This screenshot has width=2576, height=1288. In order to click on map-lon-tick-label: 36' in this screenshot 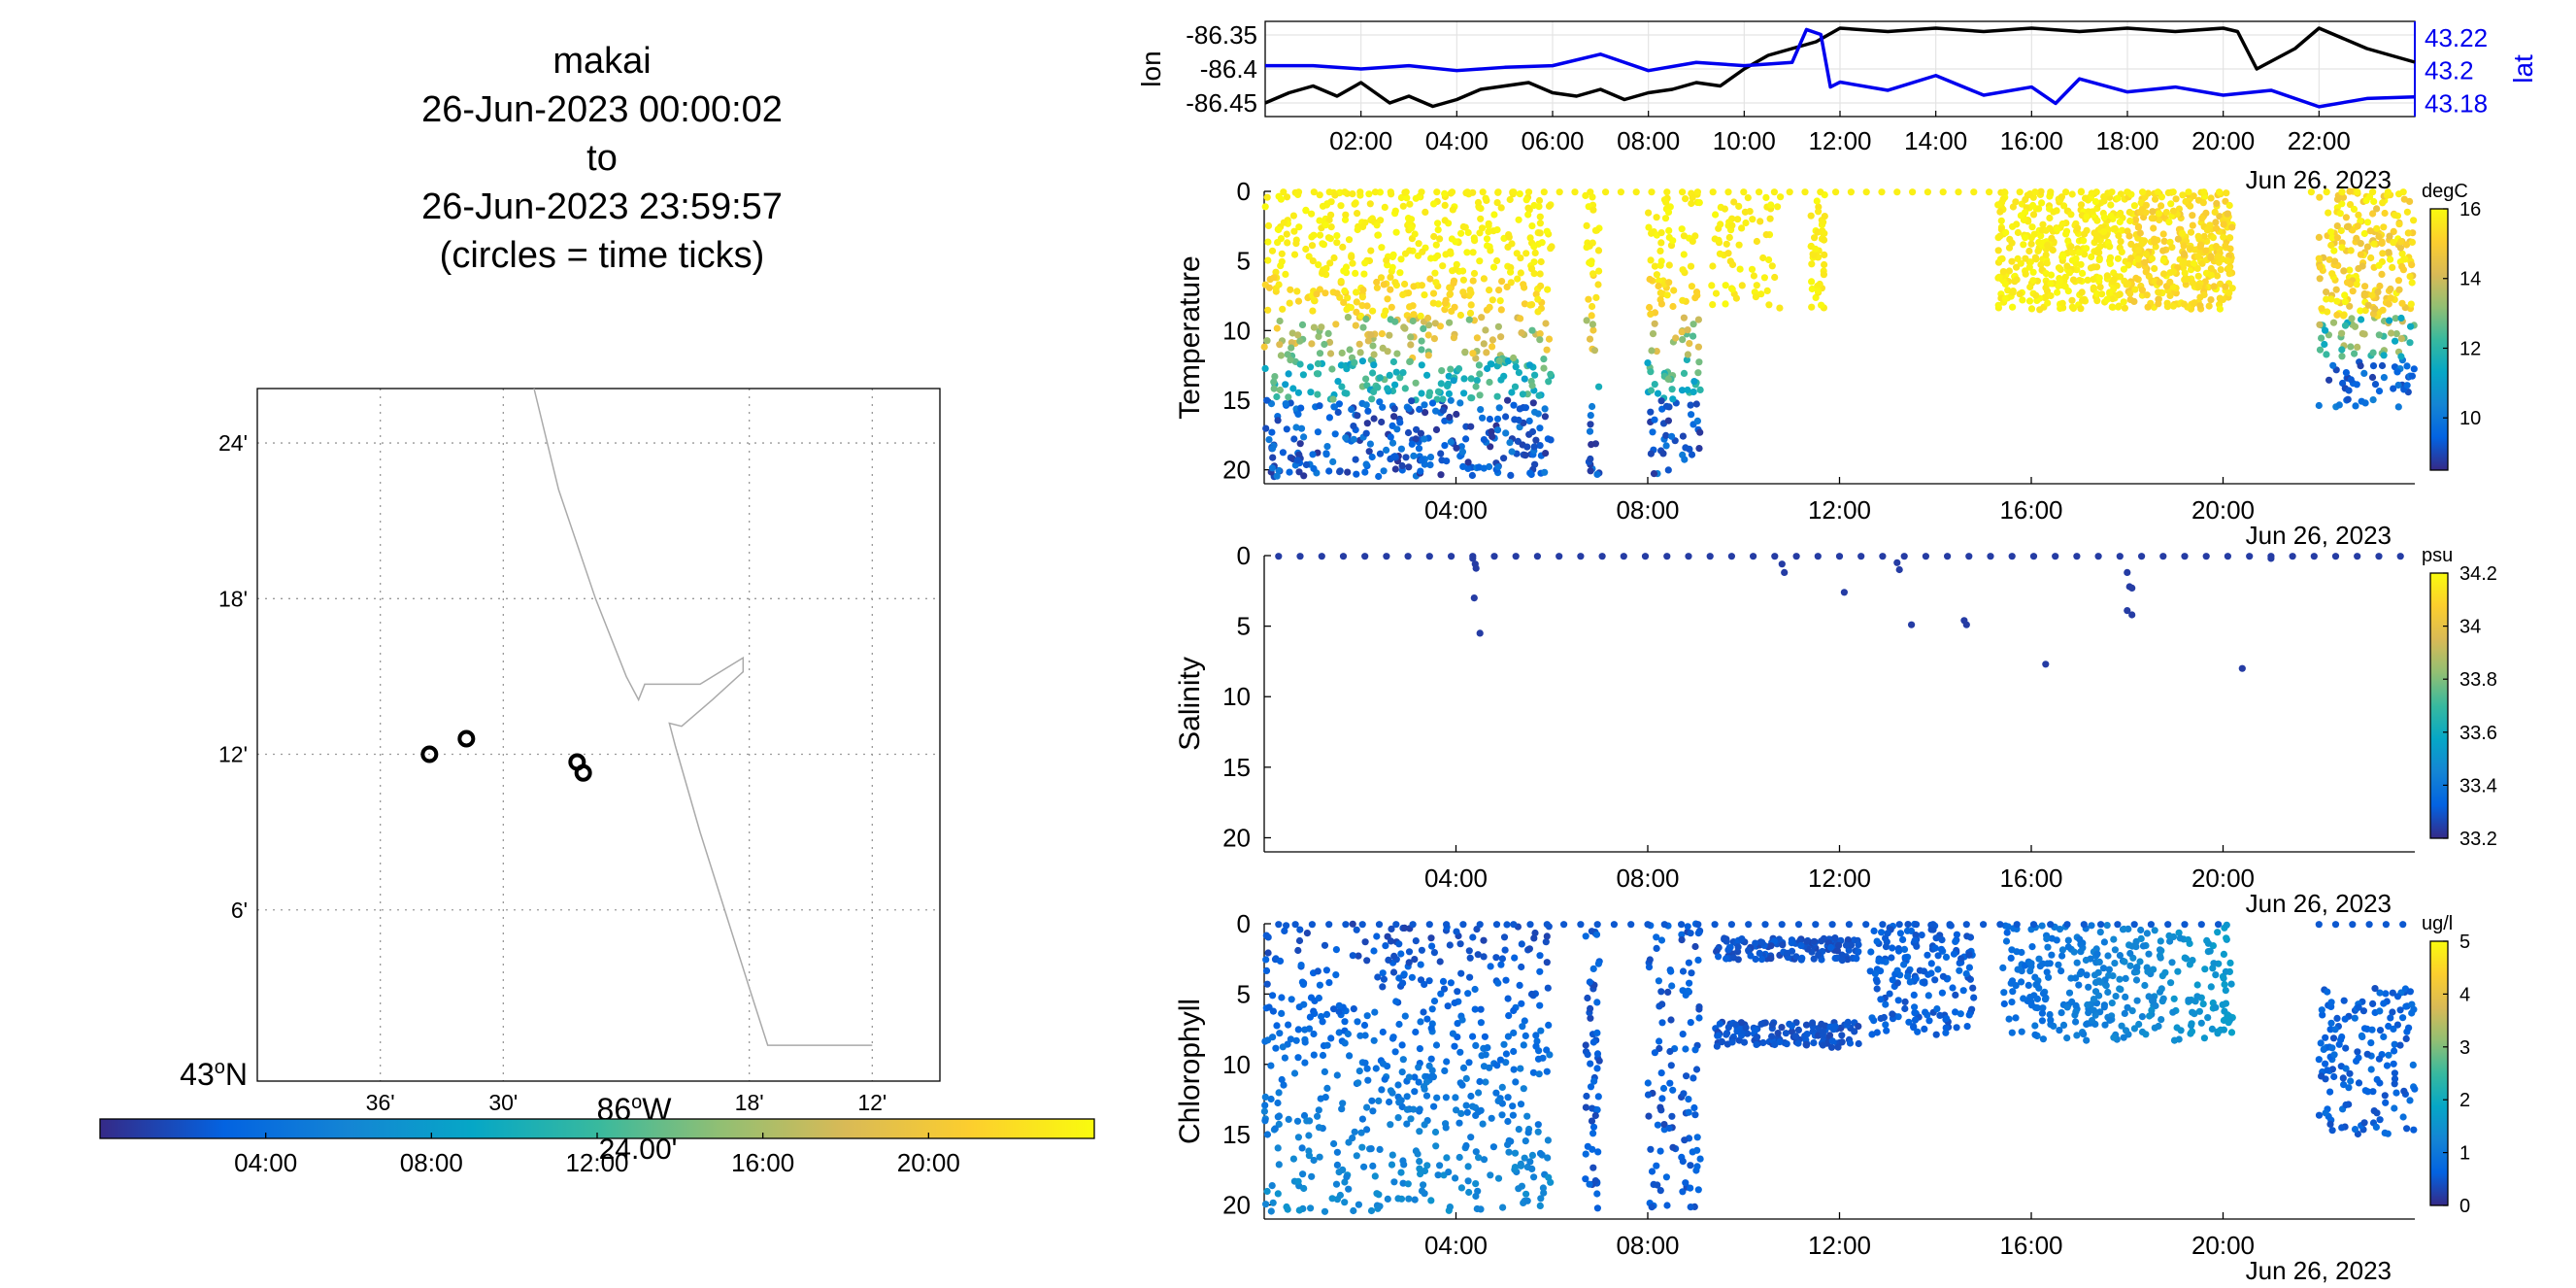, I will do `click(381, 1102)`.